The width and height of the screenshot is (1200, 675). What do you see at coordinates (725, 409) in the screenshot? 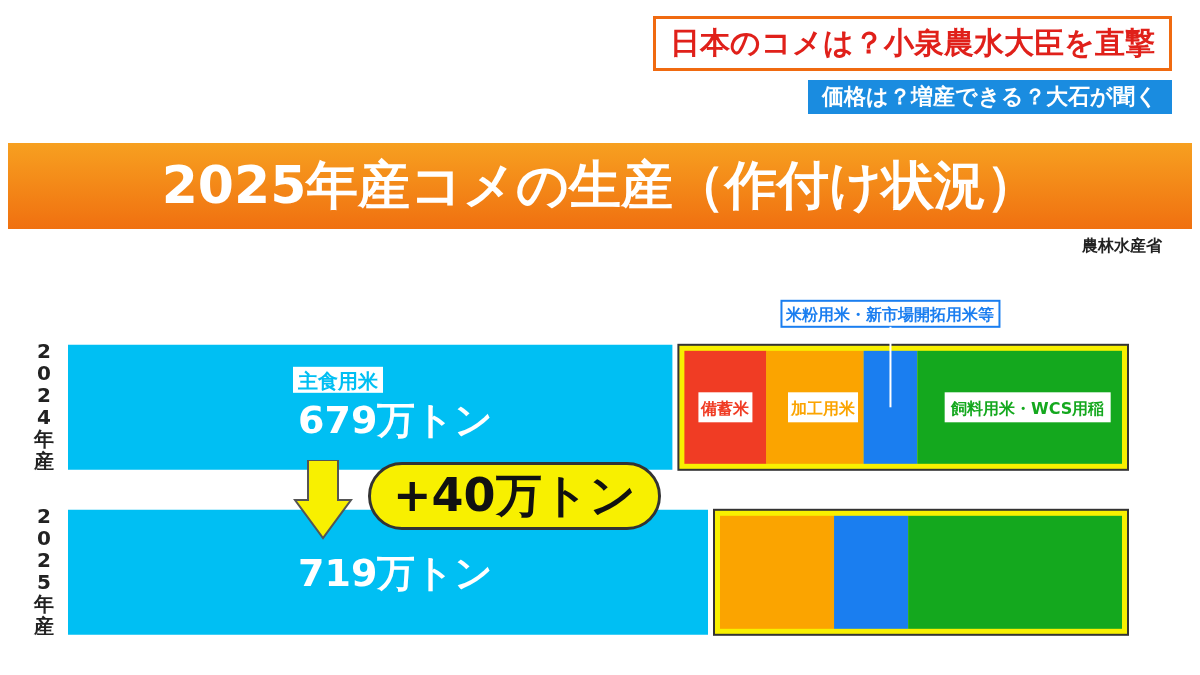
I see `legend-label: 備蓄米` at bounding box center [725, 409].